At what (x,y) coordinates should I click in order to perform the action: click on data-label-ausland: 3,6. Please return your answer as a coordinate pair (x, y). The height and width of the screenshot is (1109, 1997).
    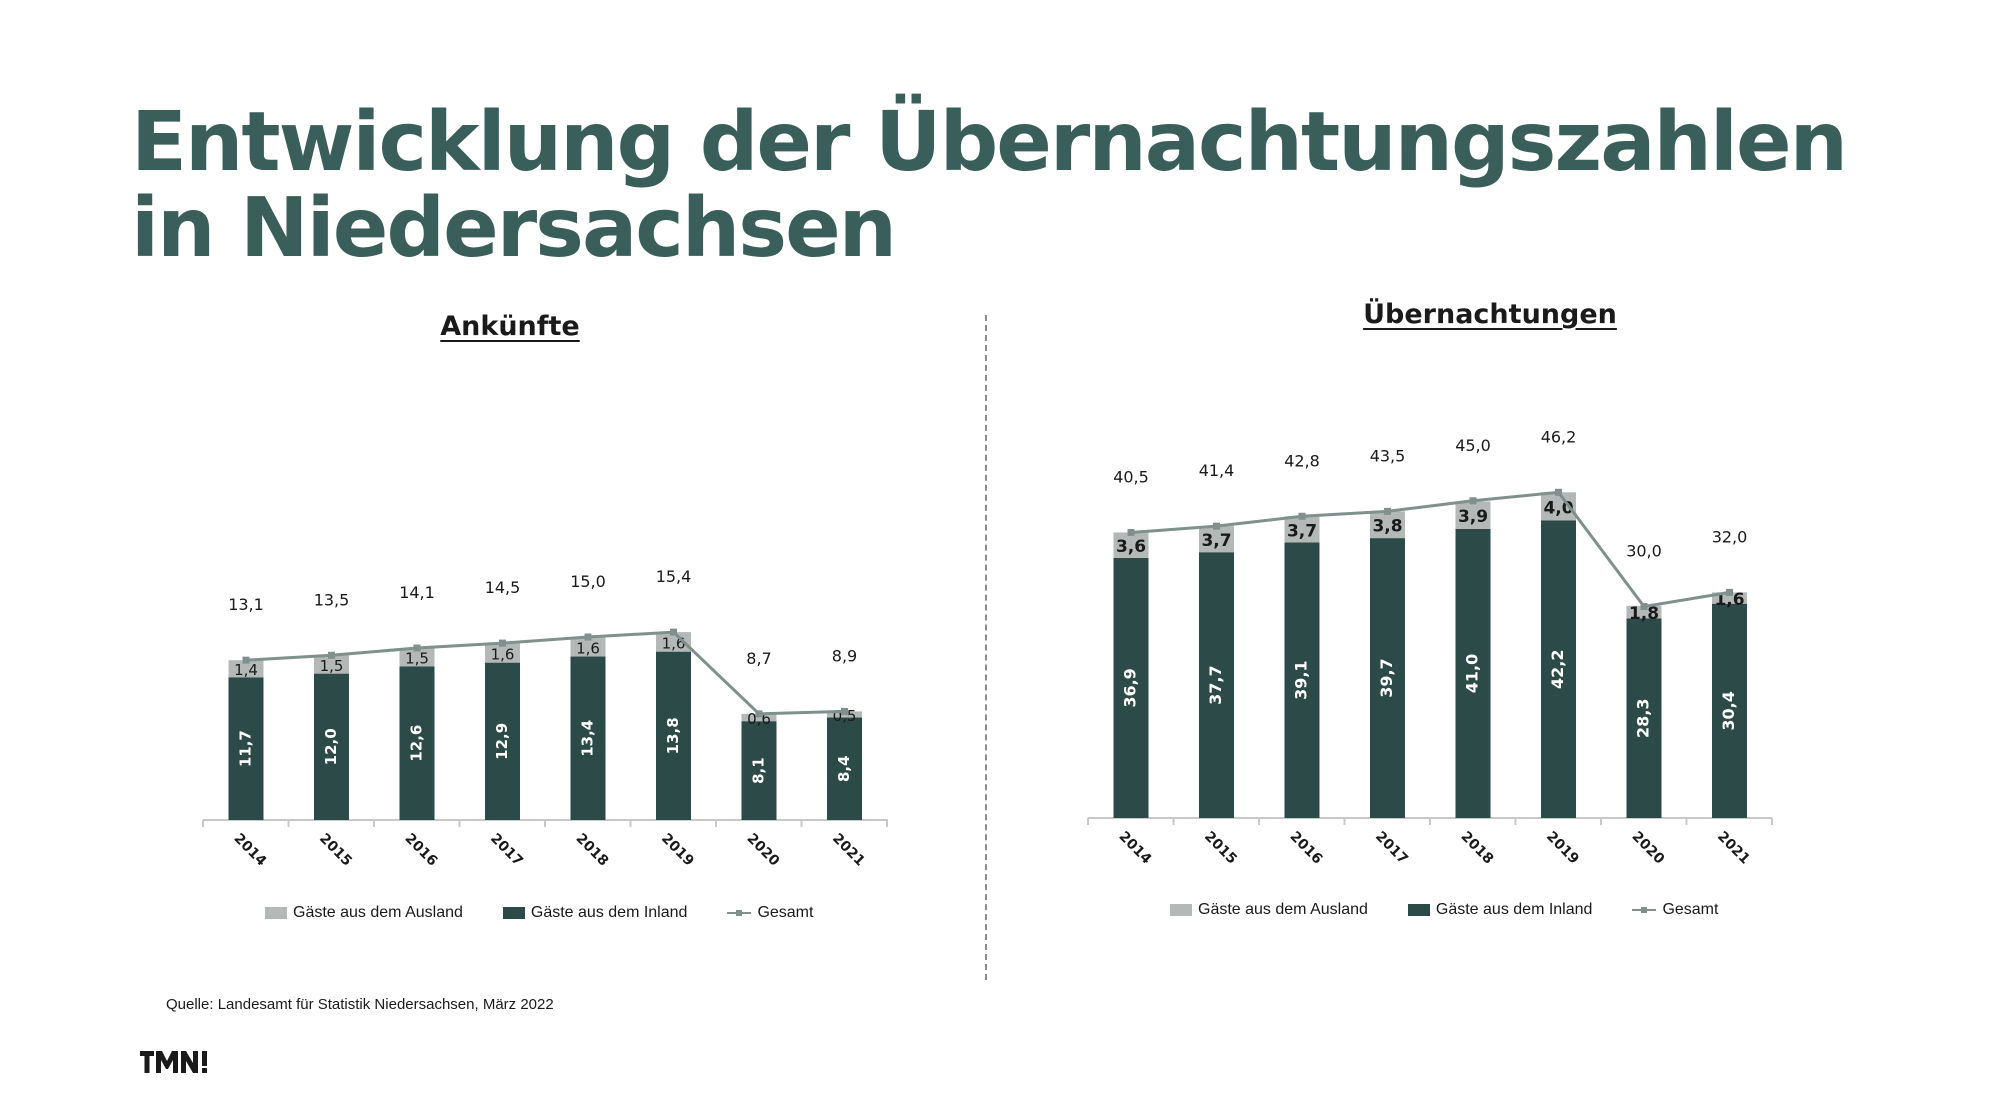
    Looking at the image, I should click on (1131, 547).